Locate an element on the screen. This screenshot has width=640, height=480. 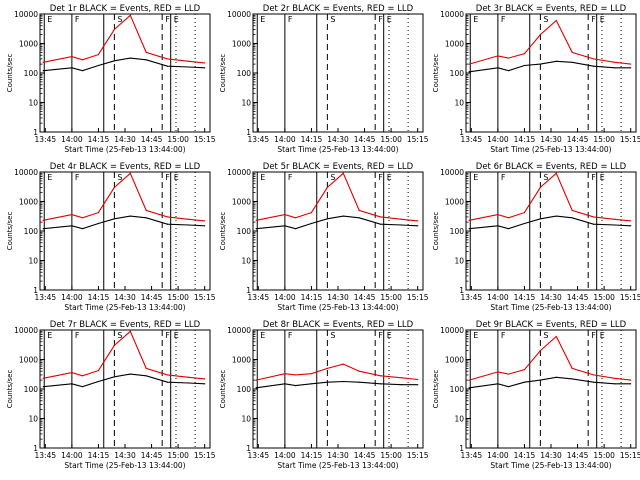
y-tick-label: 100 is located at coordinates (244, 389).